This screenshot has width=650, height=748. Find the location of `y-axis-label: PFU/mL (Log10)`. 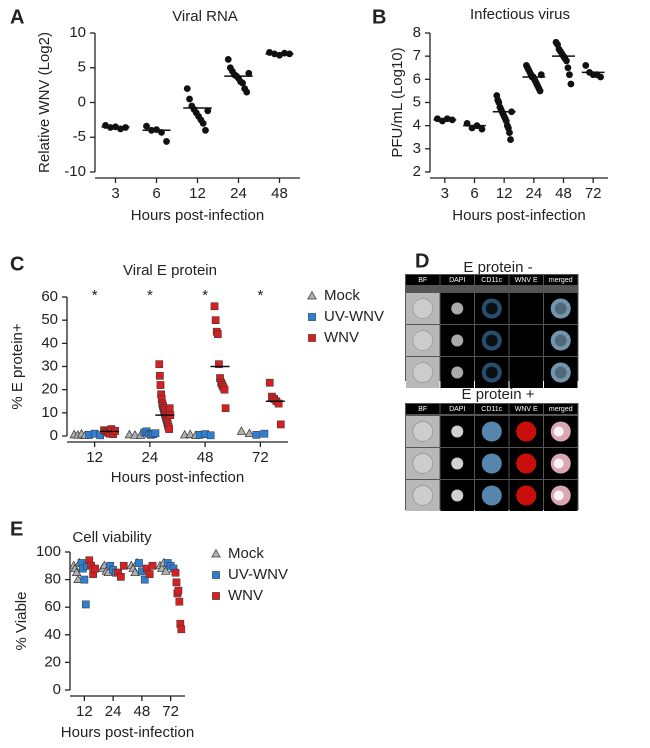

y-axis-label: PFU/mL (Log10) is located at coordinates (397, 102).